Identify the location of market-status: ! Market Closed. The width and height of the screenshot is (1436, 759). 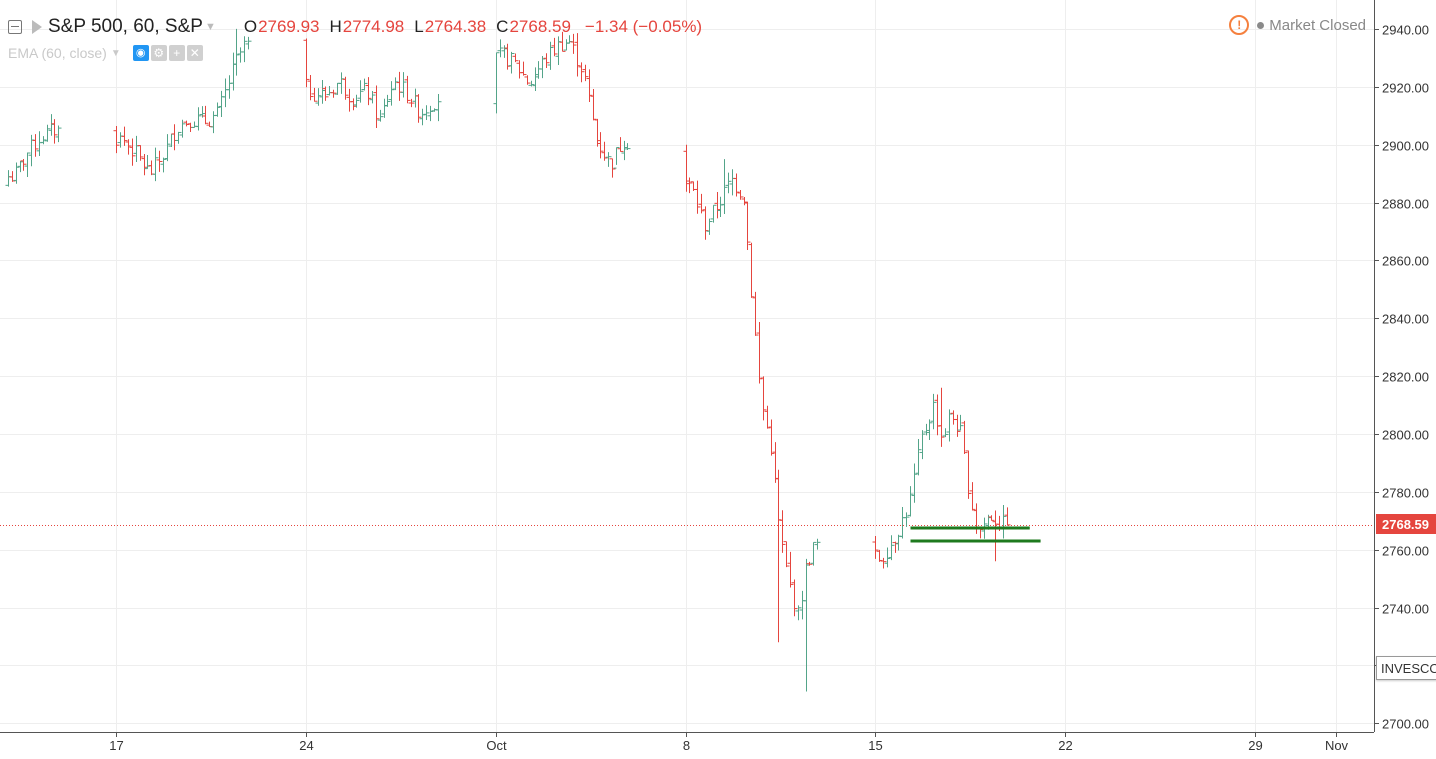
(1297, 25).